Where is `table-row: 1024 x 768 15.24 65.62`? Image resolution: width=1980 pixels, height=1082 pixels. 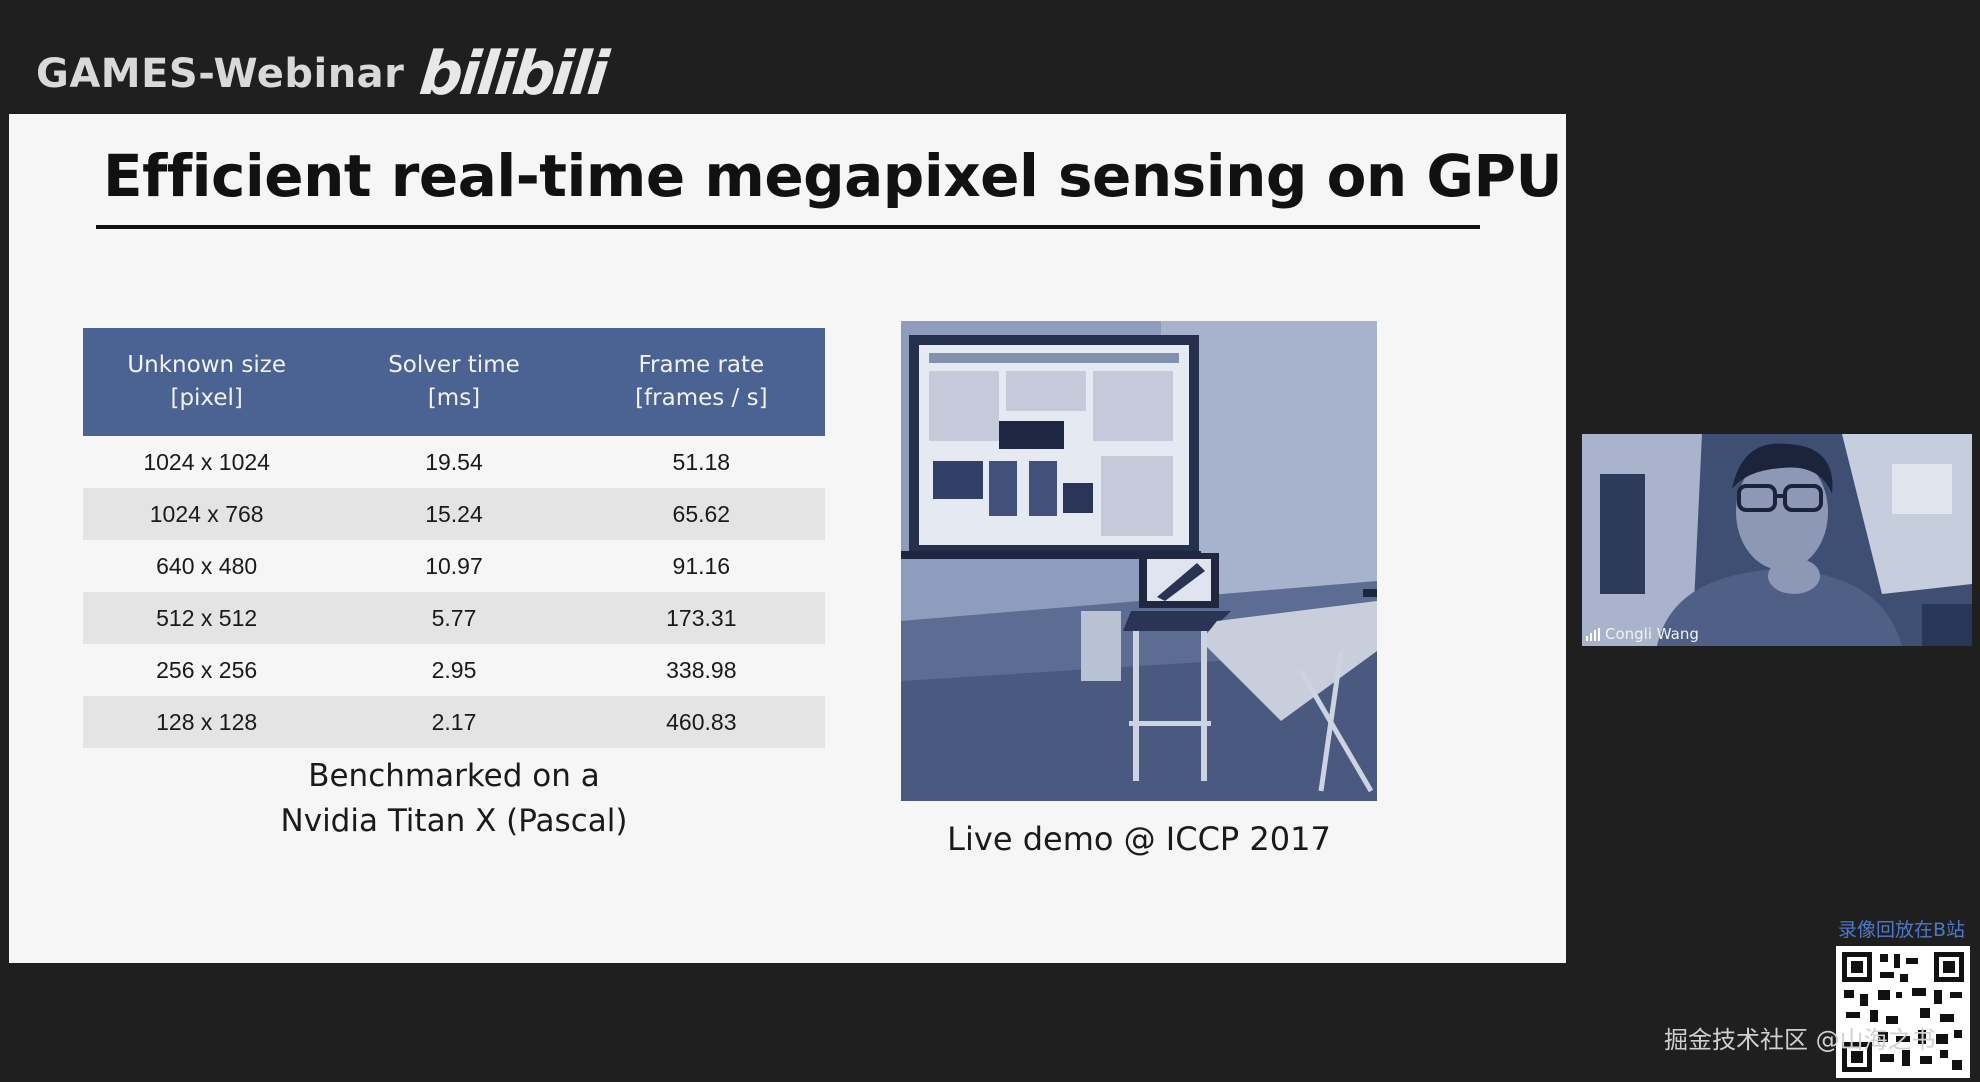
table-row: 1024 x 768 15.24 65.62 is located at coordinates (454, 514).